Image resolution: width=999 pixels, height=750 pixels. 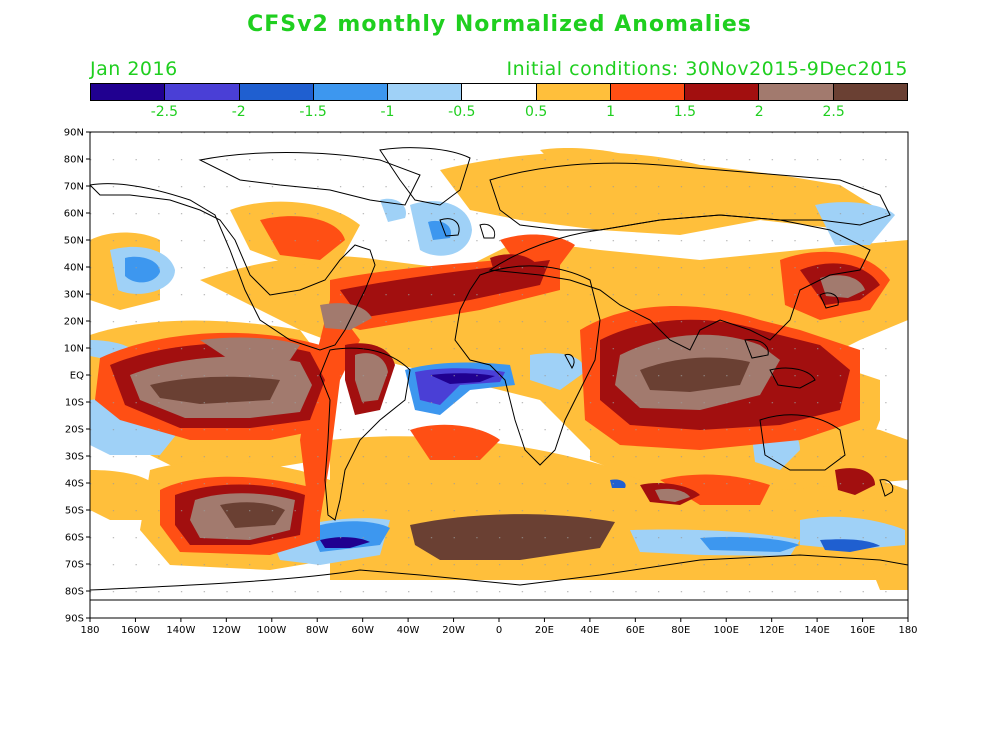 What do you see at coordinates (544, 630) in the screenshot?
I see `lon-label: 20E` at bounding box center [544, 630].